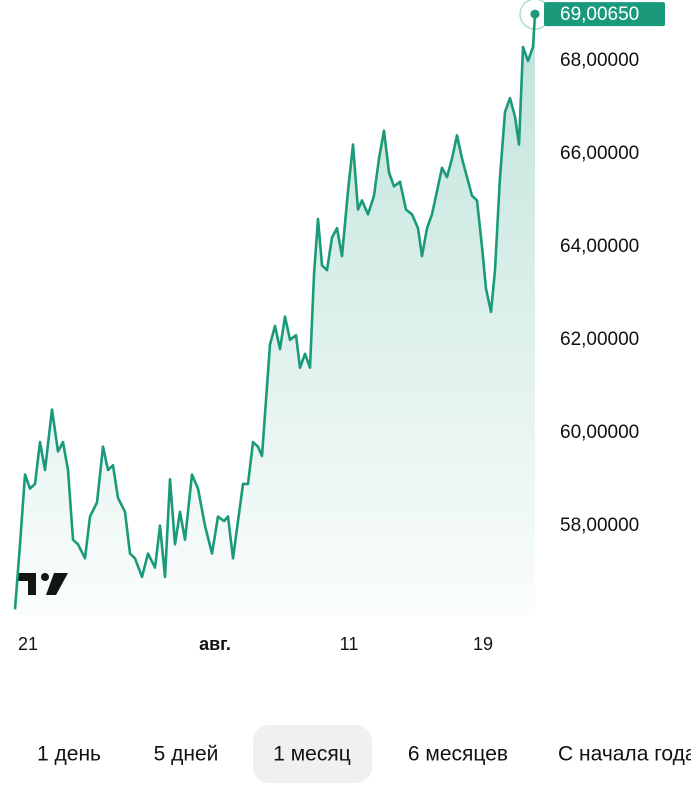  What do you see at coordinates (599, 525) in the screenshot?
I see `y-tick-label: 58,00000` at bounding box center [599, 525].